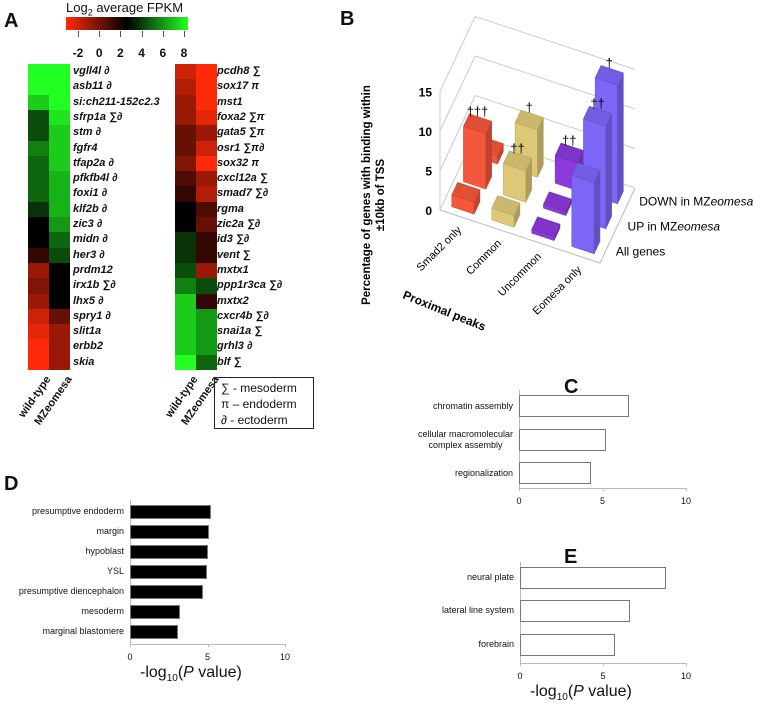 The image size is (778, 704). Describe the element at coordinates (558, 291) in the screenshot. I see `category-label: Eomesa only` at that location.